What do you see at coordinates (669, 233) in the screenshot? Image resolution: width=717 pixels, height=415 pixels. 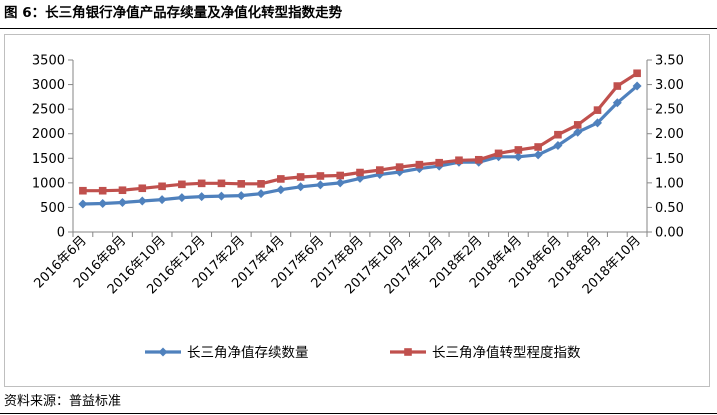 I see `right-tick-label: 0.00` at bounding box center [669, 233].